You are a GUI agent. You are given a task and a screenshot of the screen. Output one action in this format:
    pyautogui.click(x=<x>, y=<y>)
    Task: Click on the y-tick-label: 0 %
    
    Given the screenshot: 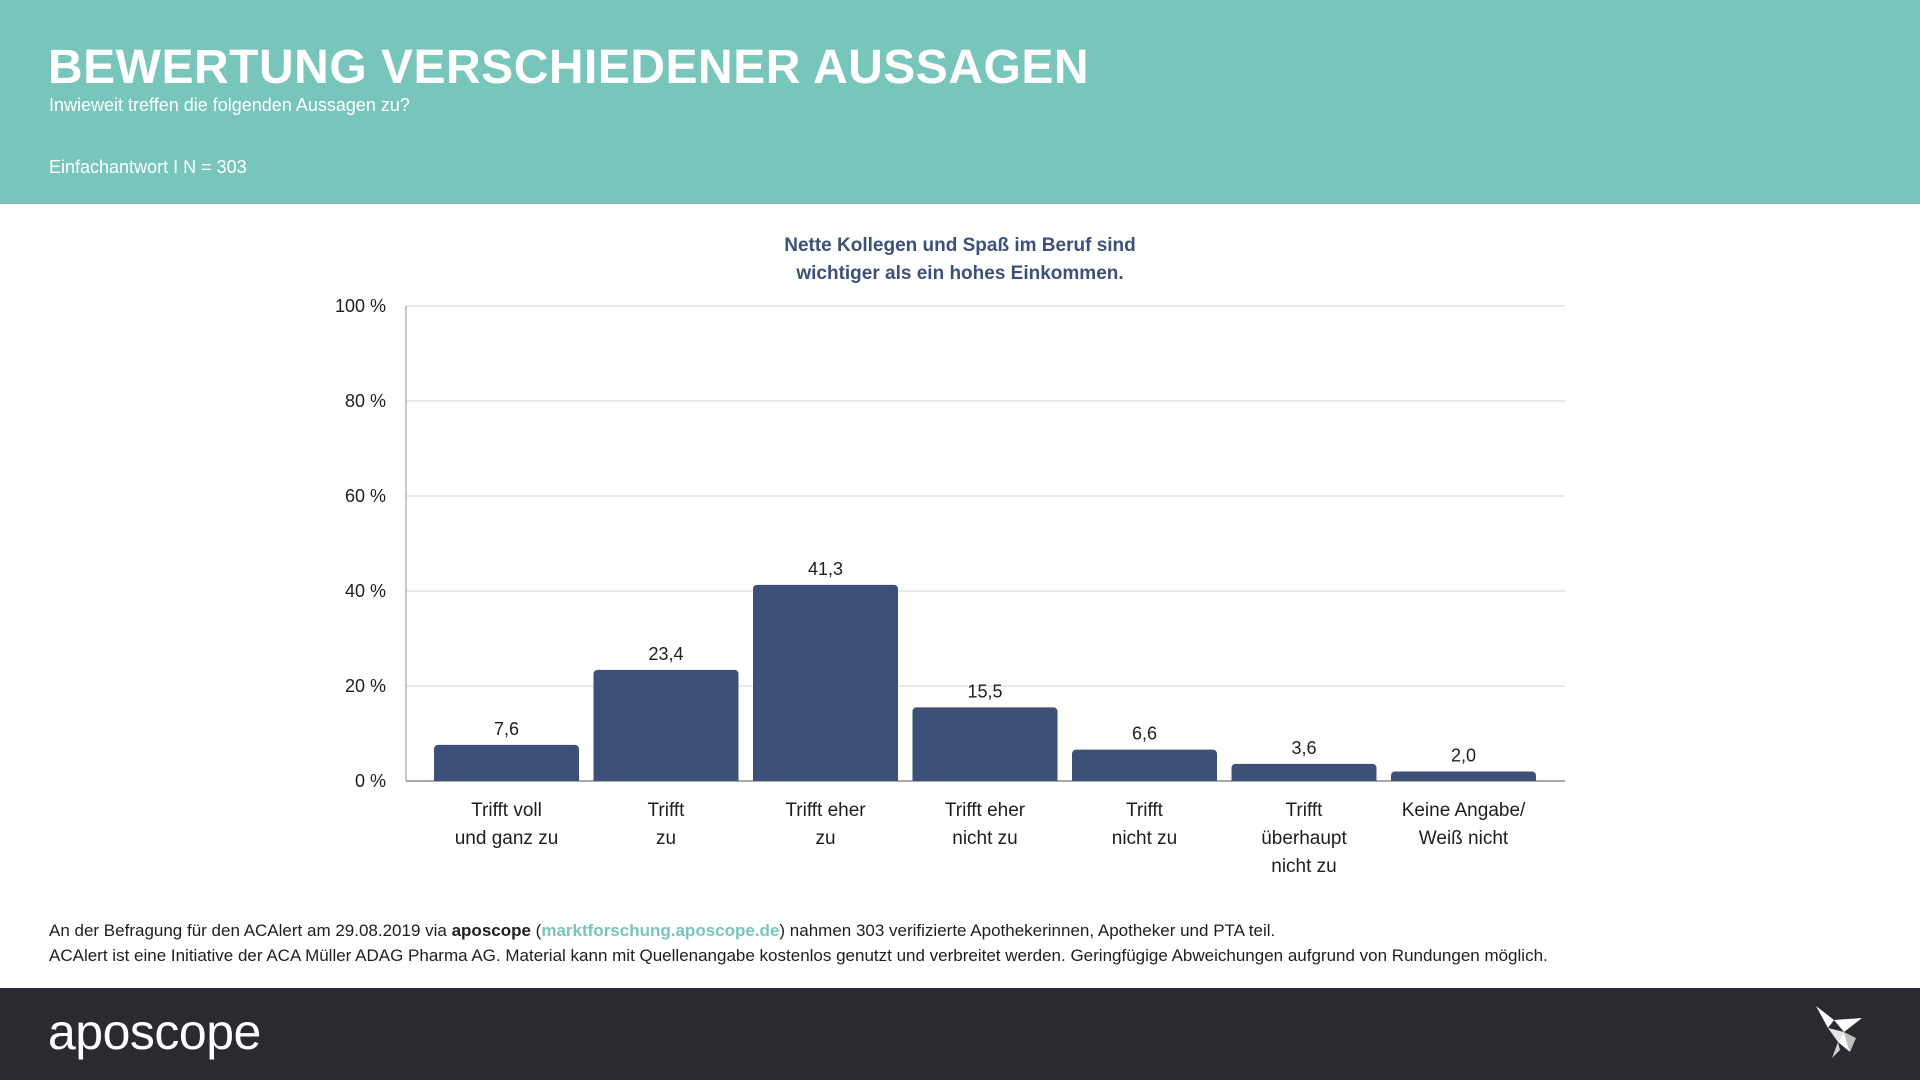 What is the action you would take?
    pyautogui.click(x=370, y=781)
    